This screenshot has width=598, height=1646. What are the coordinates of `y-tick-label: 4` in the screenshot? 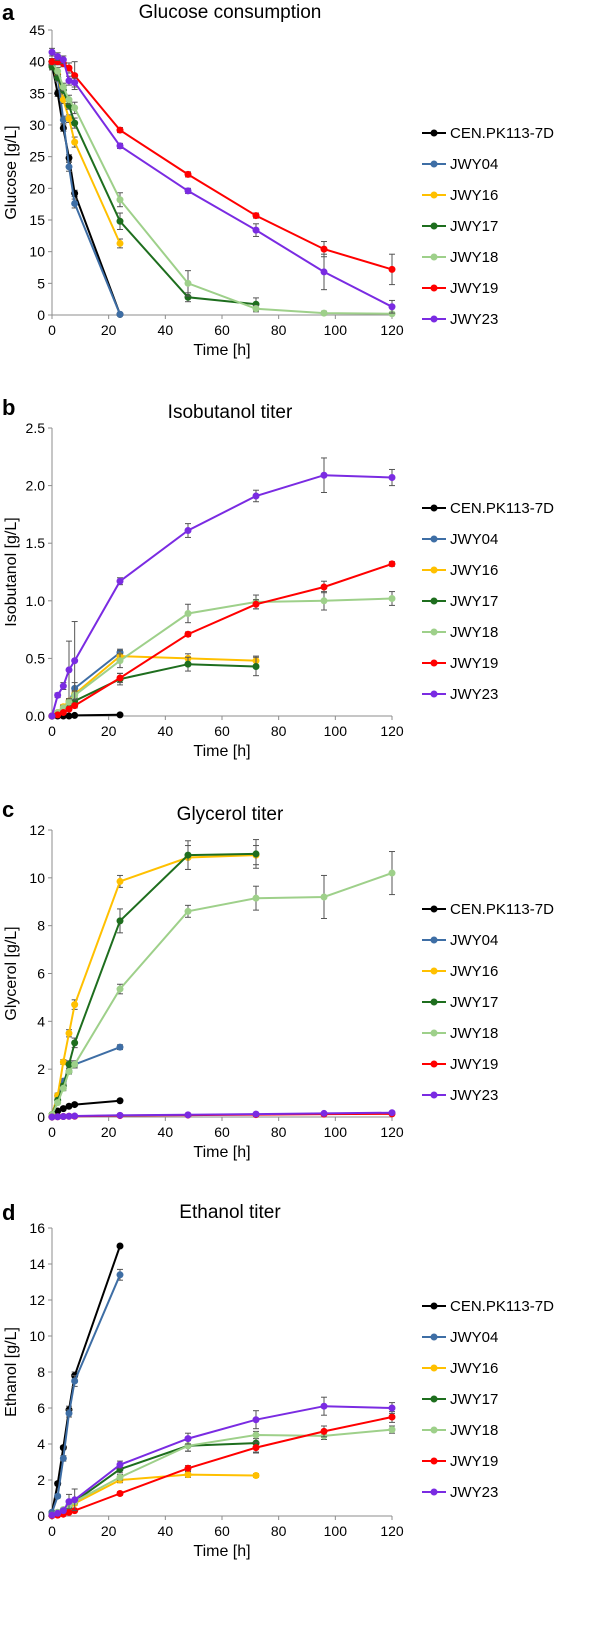 It's located at (41, 1021).